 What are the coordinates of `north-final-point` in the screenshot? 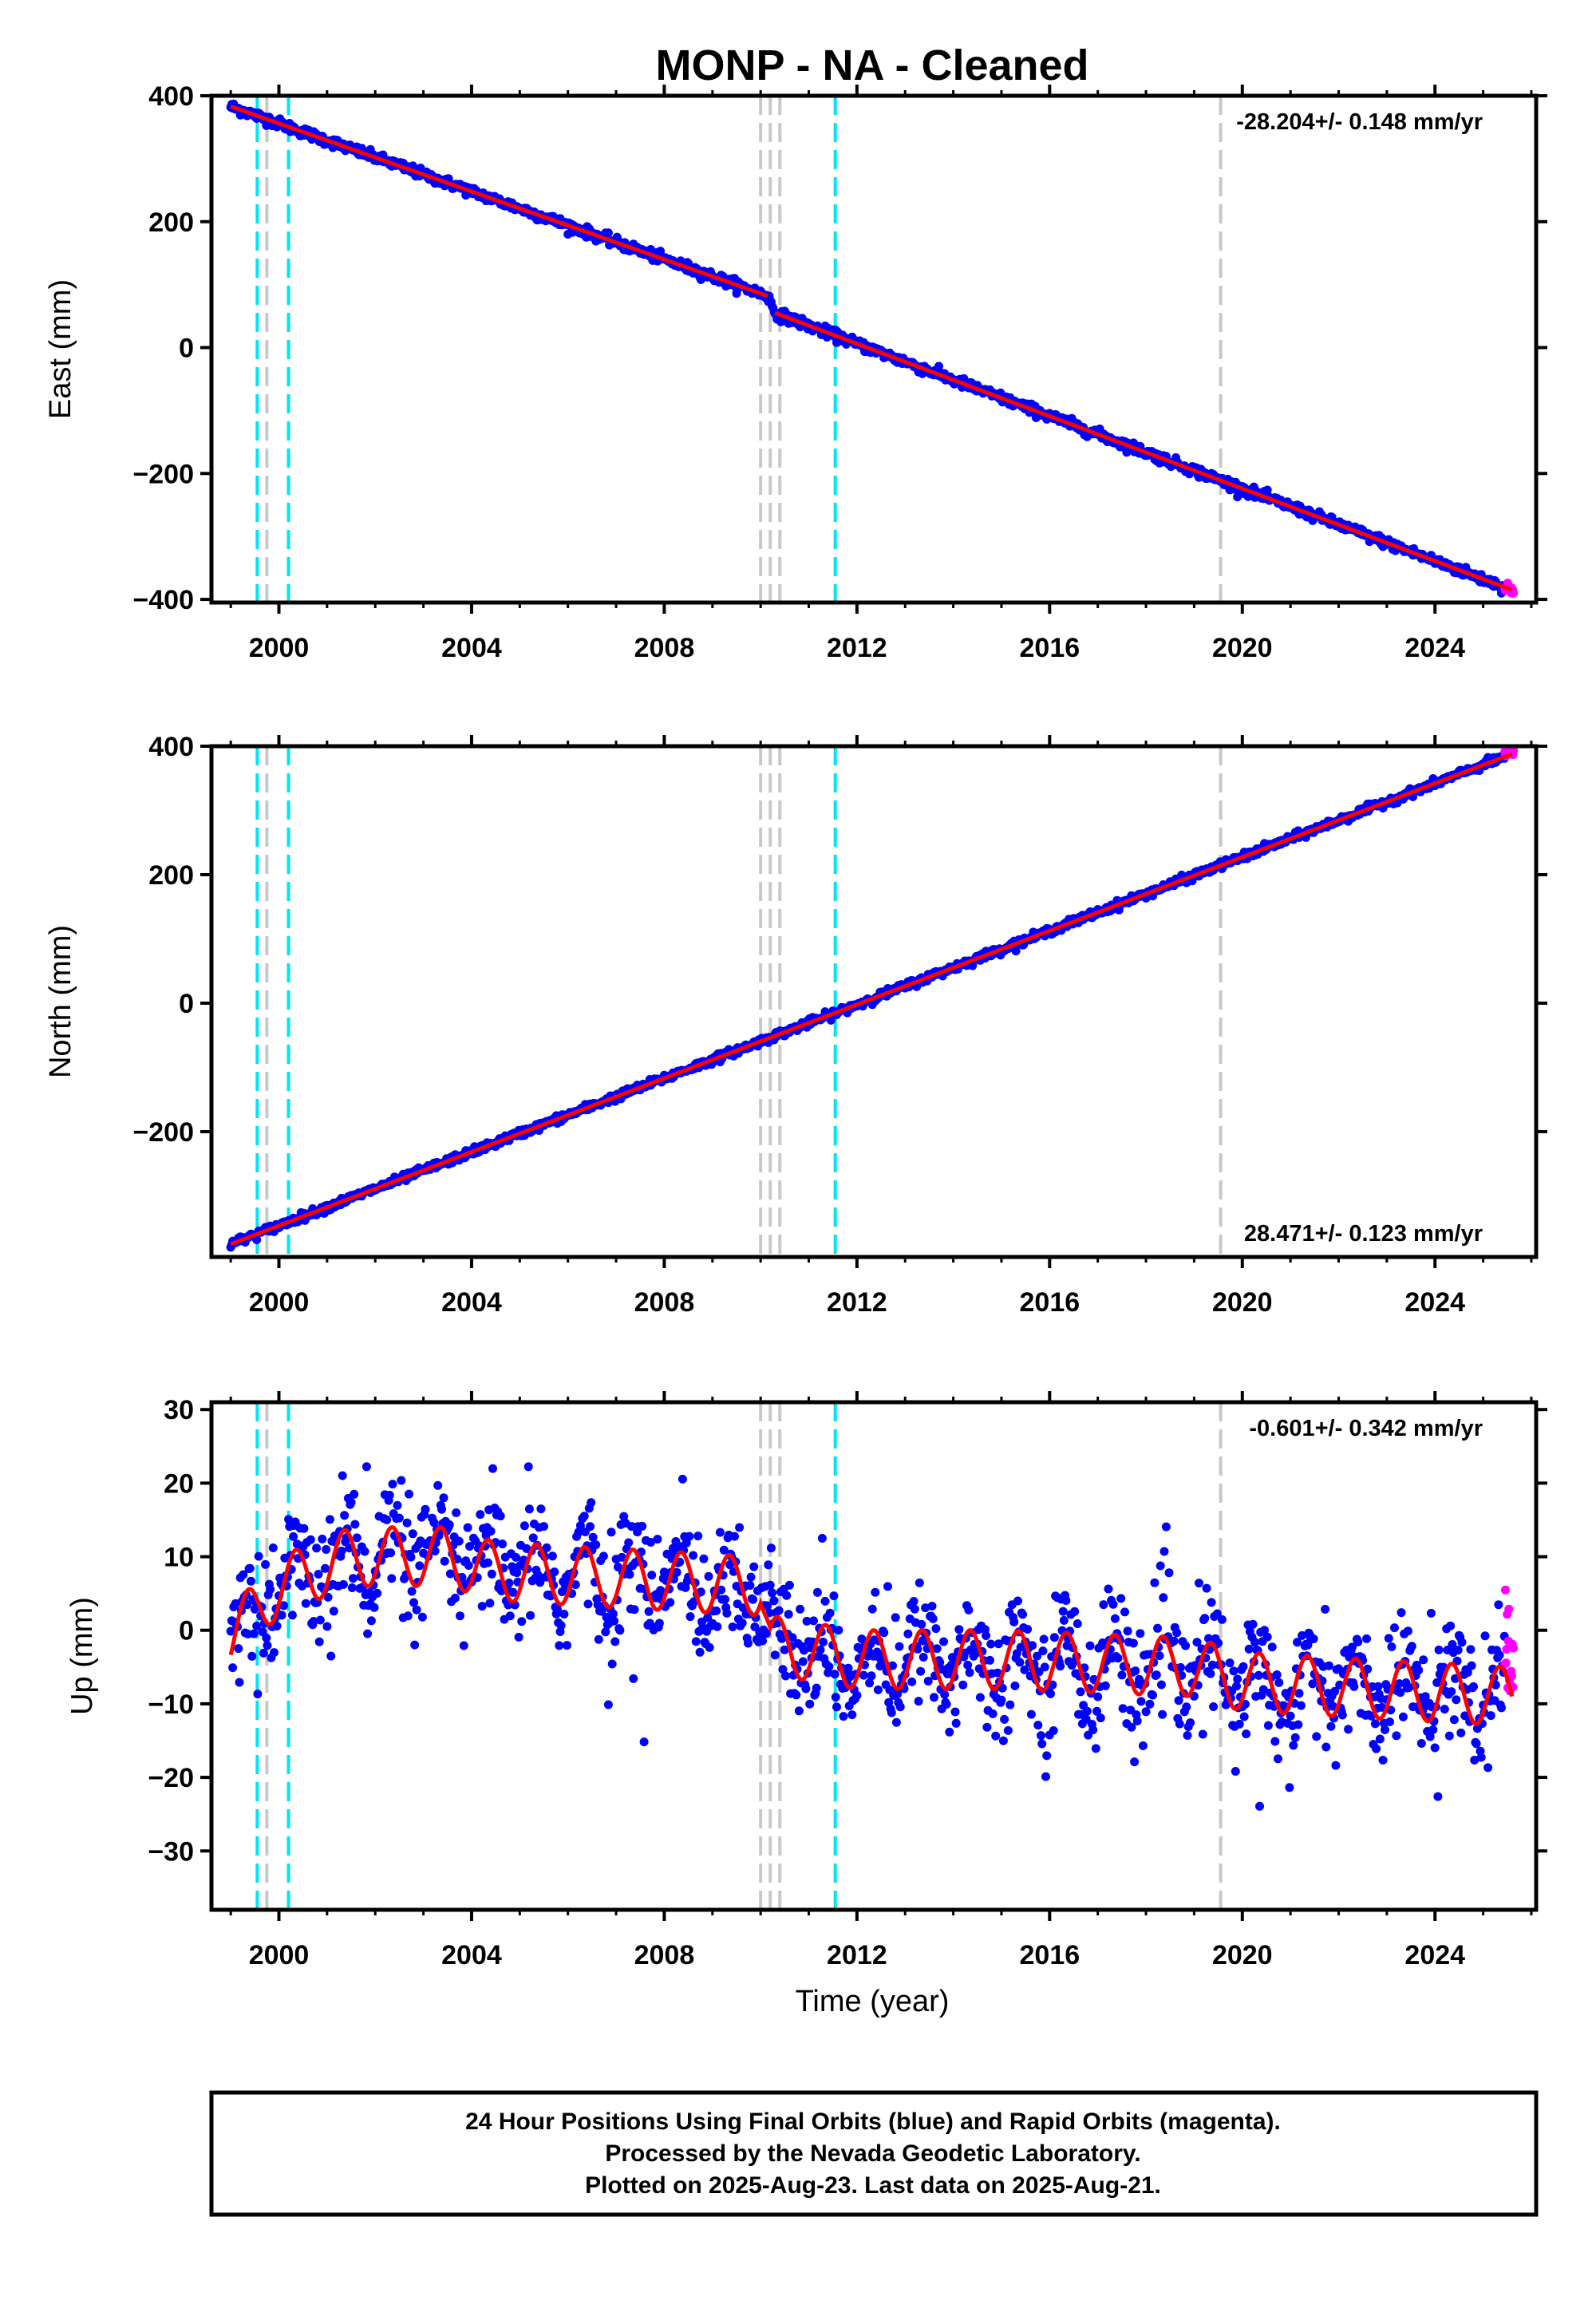 It's located at (257, 1239).